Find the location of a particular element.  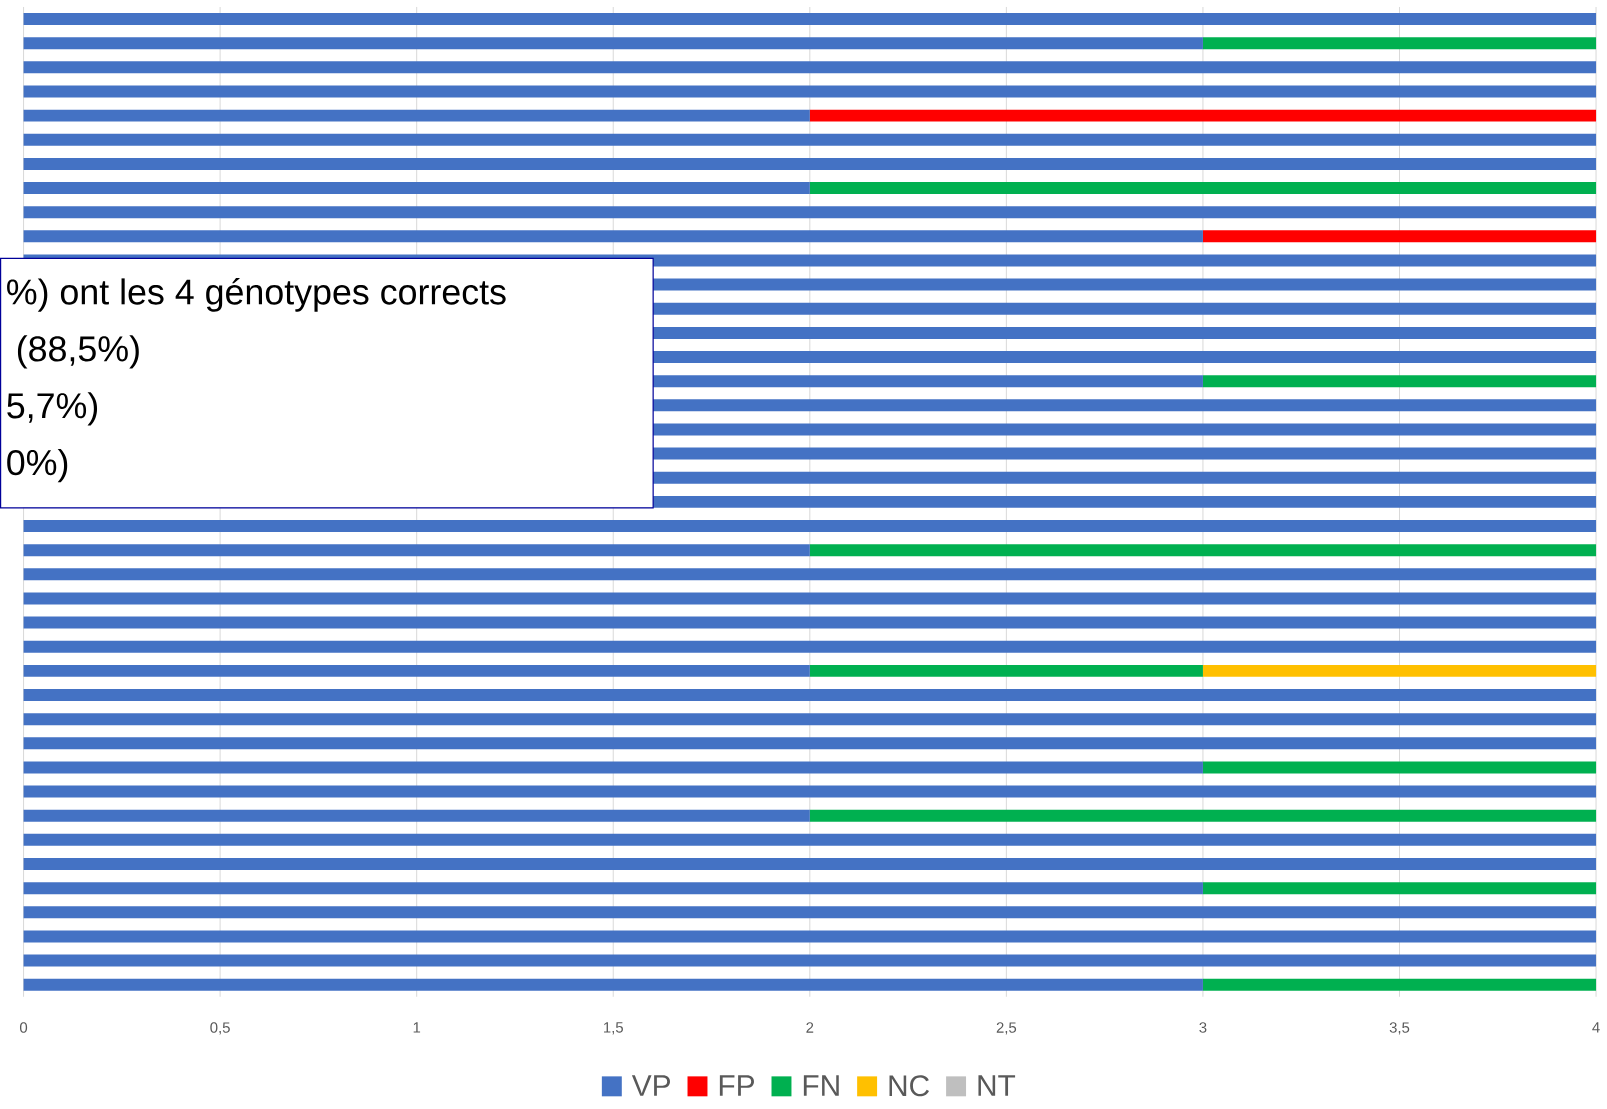

x-tick-label: 3,5 is located at coordinates (1399, 1028).